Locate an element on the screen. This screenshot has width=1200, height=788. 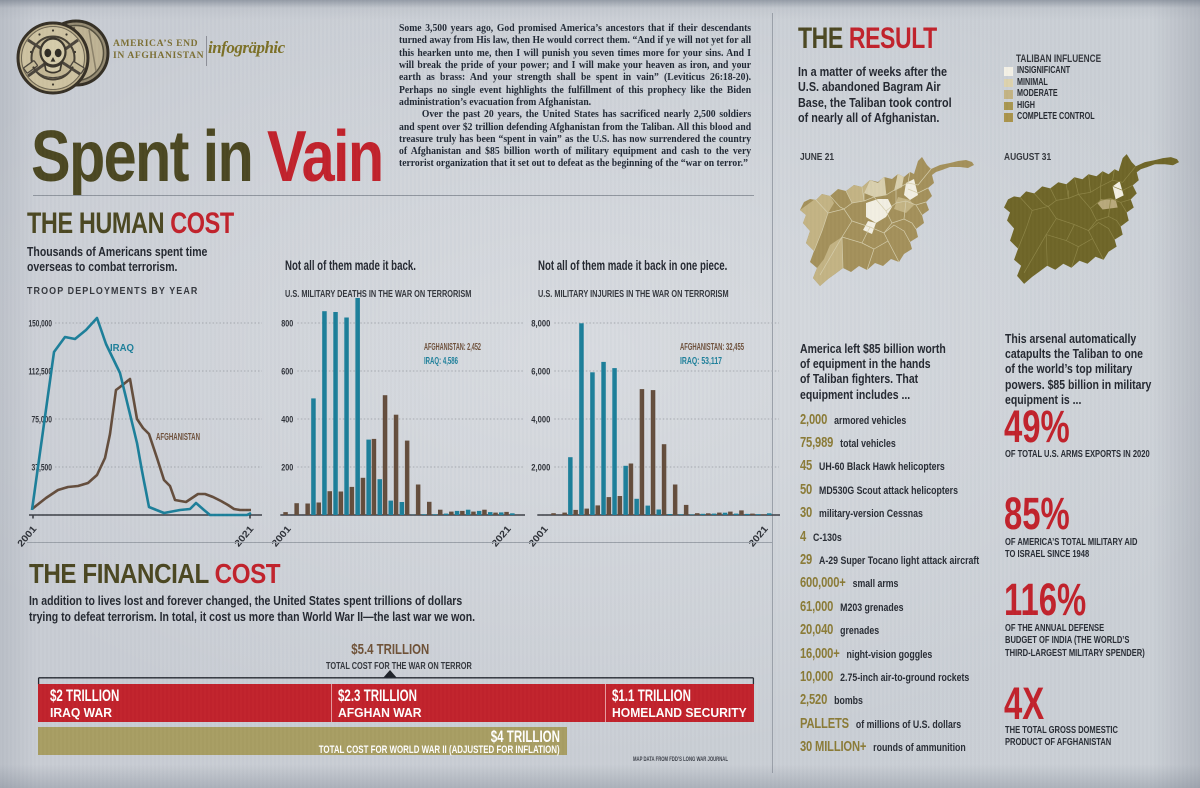
svg-text: 2,000 is located at coordinates (540, 468).